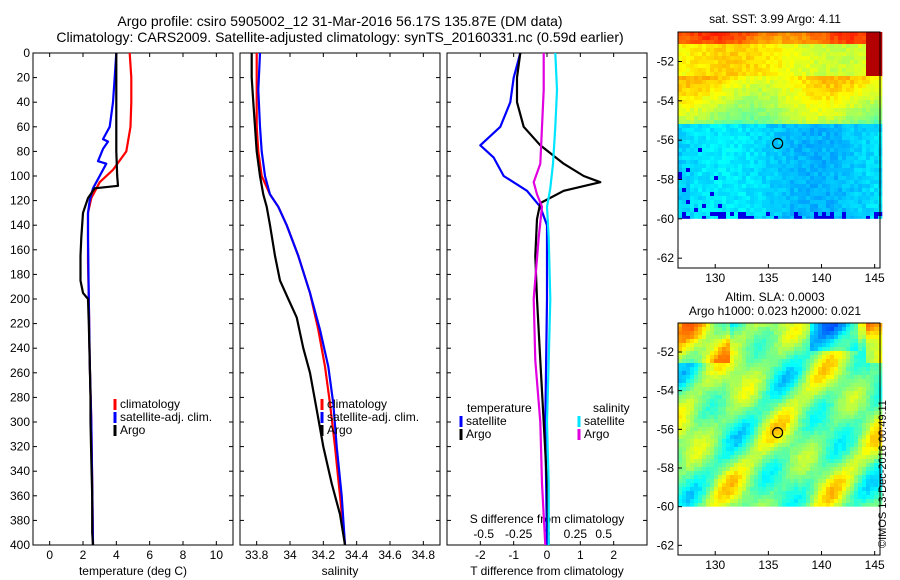  What do you see at coordinates (547, 555) in the screenshot?
I see `x-tick-label: 0` at bounding box center [547, 555].